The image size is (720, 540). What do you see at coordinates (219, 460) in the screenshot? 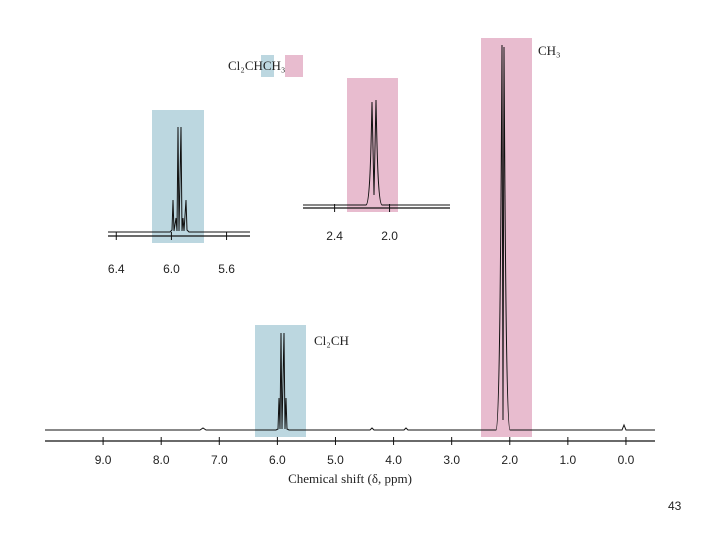
I see `x-tick-label: 7.0` at bounding box center [219, 460].